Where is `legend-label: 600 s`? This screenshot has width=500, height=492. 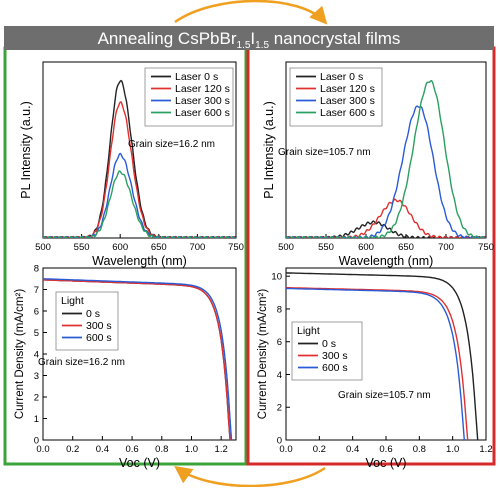
legend-label: 600 s is located at coordinates (99, 338).